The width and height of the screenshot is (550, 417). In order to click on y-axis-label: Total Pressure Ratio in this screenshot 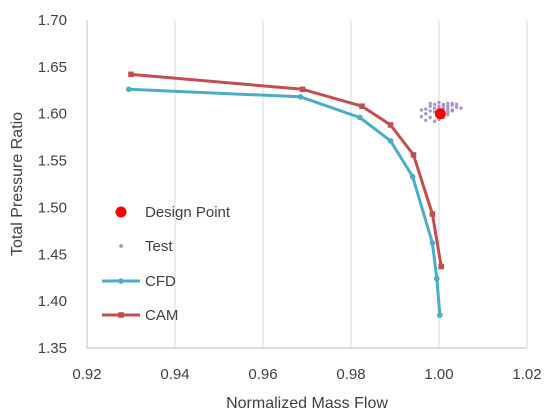, I will do `click(17, 184)`.